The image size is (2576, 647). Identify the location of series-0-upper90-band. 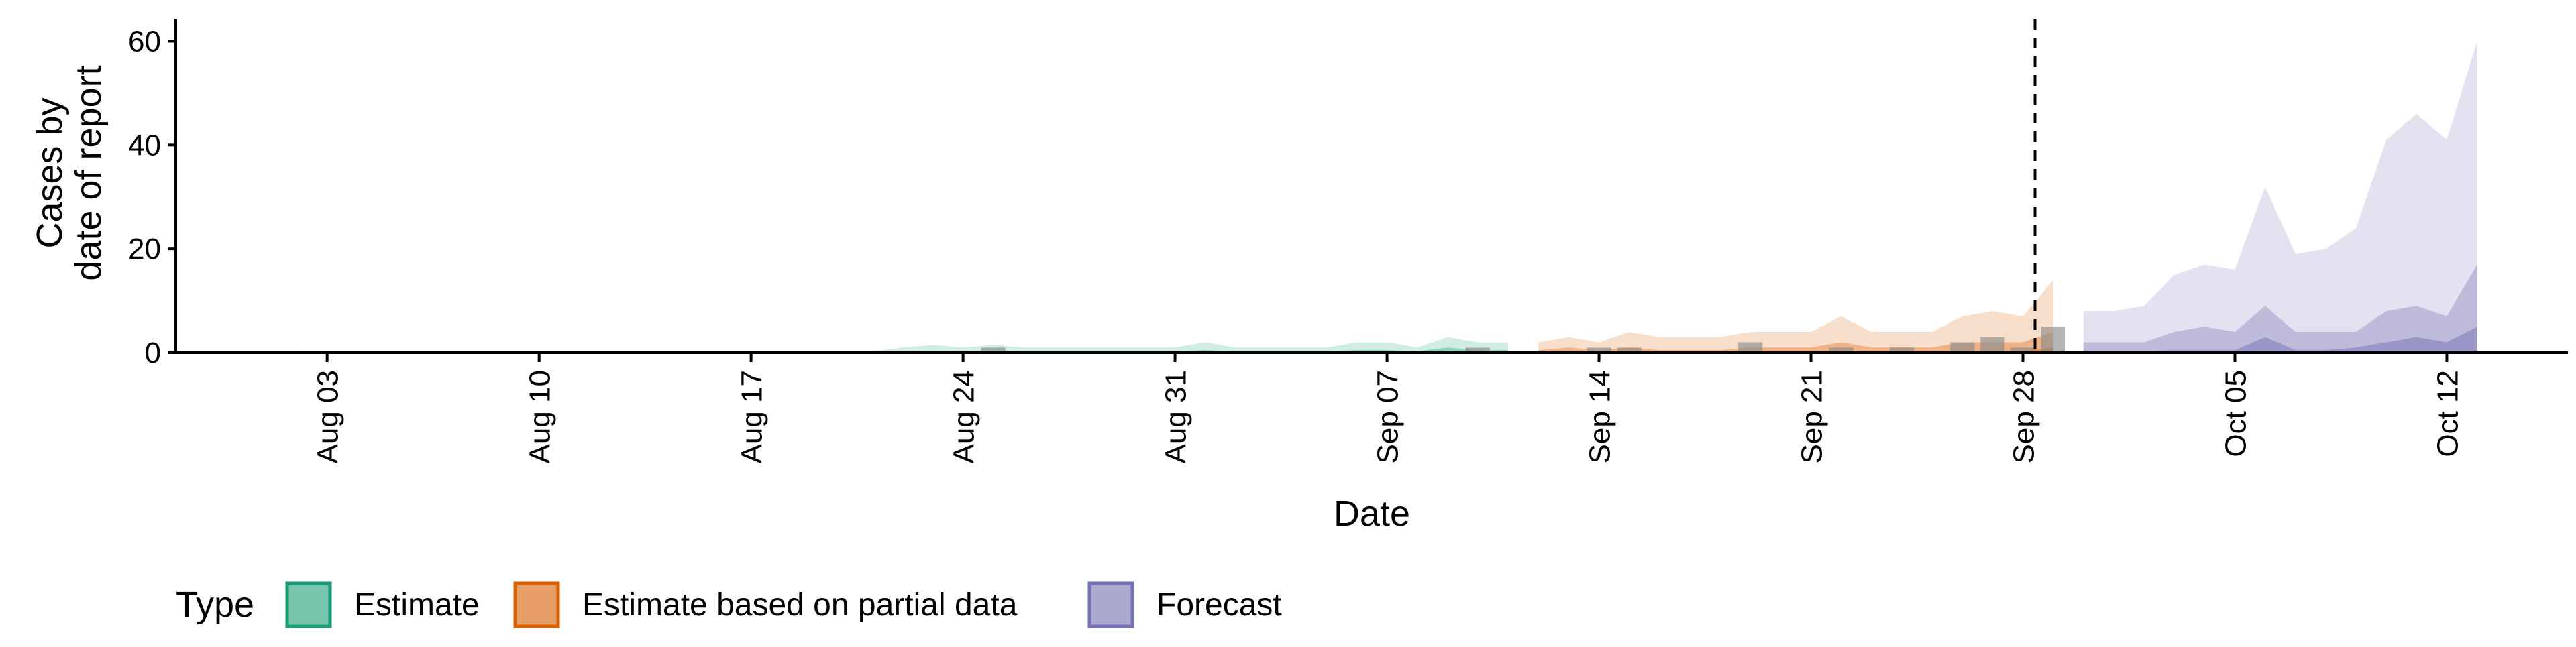
(903, 345).